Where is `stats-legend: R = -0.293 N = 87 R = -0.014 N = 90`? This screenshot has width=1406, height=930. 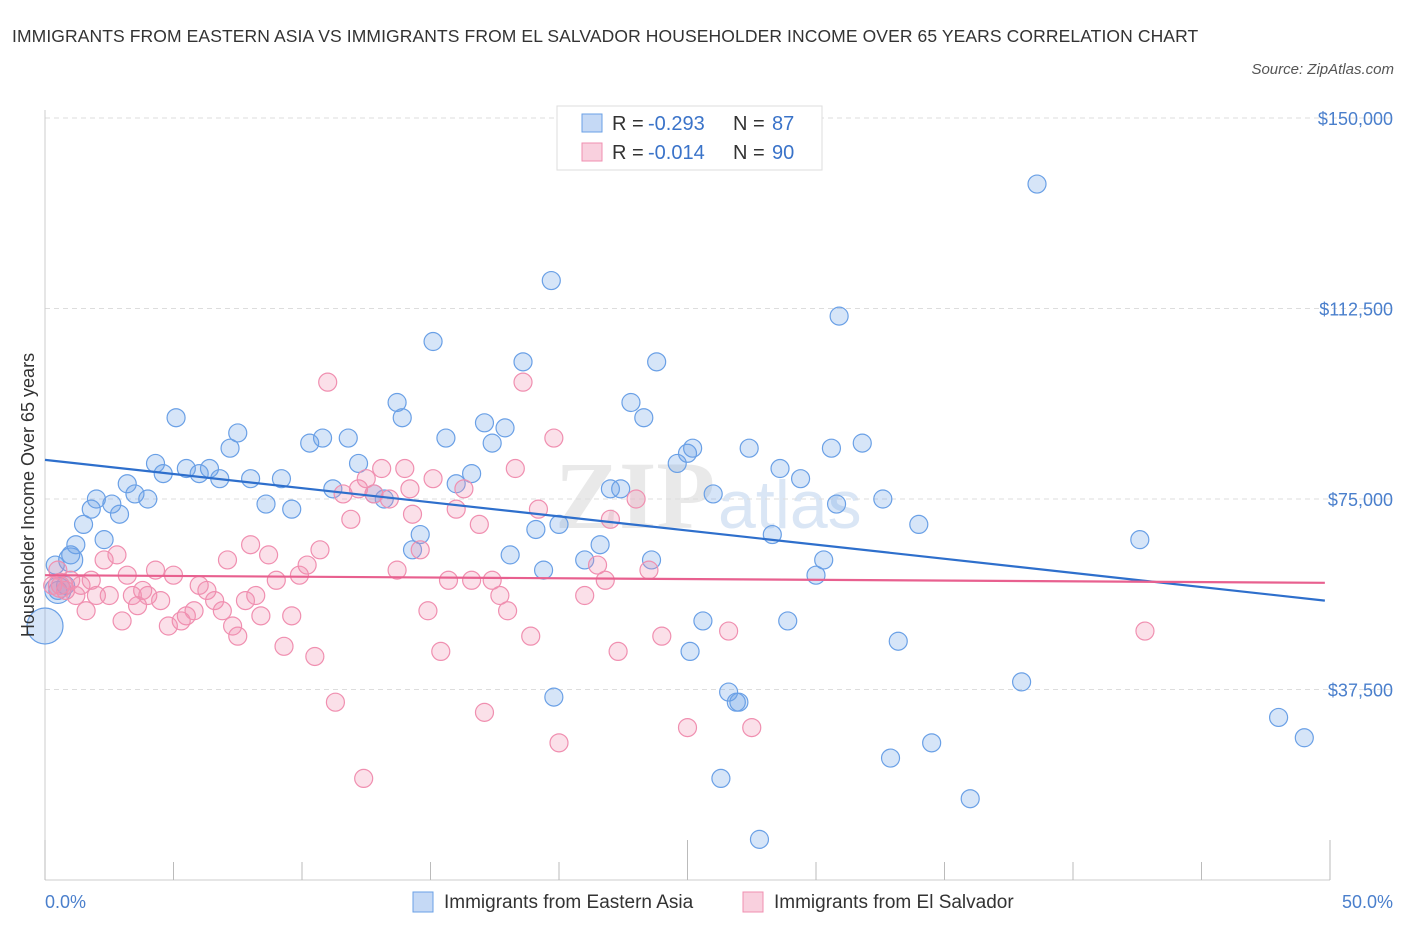
stats-legend: R = -0.293 N = 87 R = -0.014 N = 90 is located at coordinates (689, 138).